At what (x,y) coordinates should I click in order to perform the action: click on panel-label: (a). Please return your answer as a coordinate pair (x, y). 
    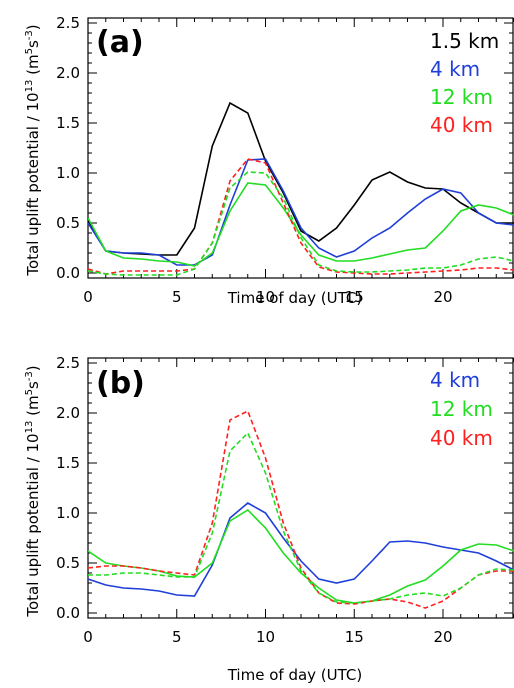
    Looking at the image, I should click on (120, 42).